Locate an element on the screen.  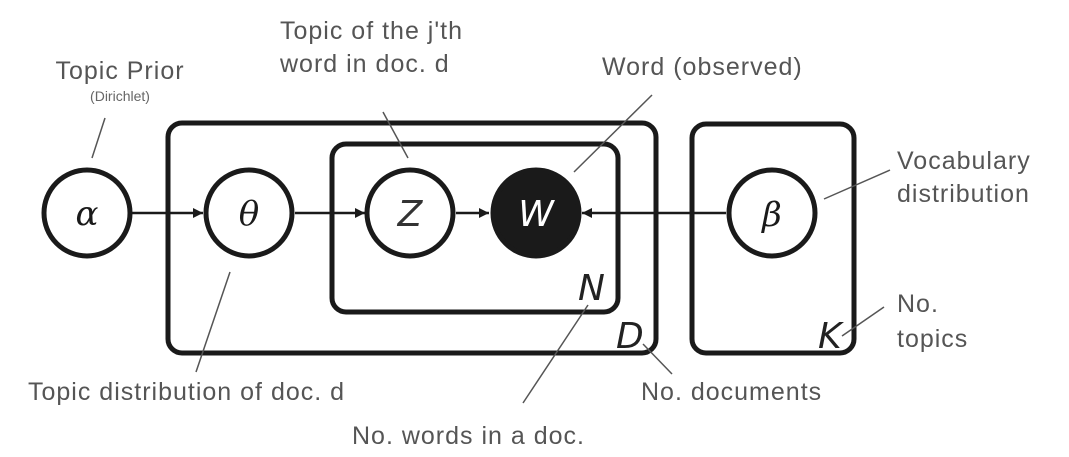
z-symbol: Z is located at coordinates (410, 214).